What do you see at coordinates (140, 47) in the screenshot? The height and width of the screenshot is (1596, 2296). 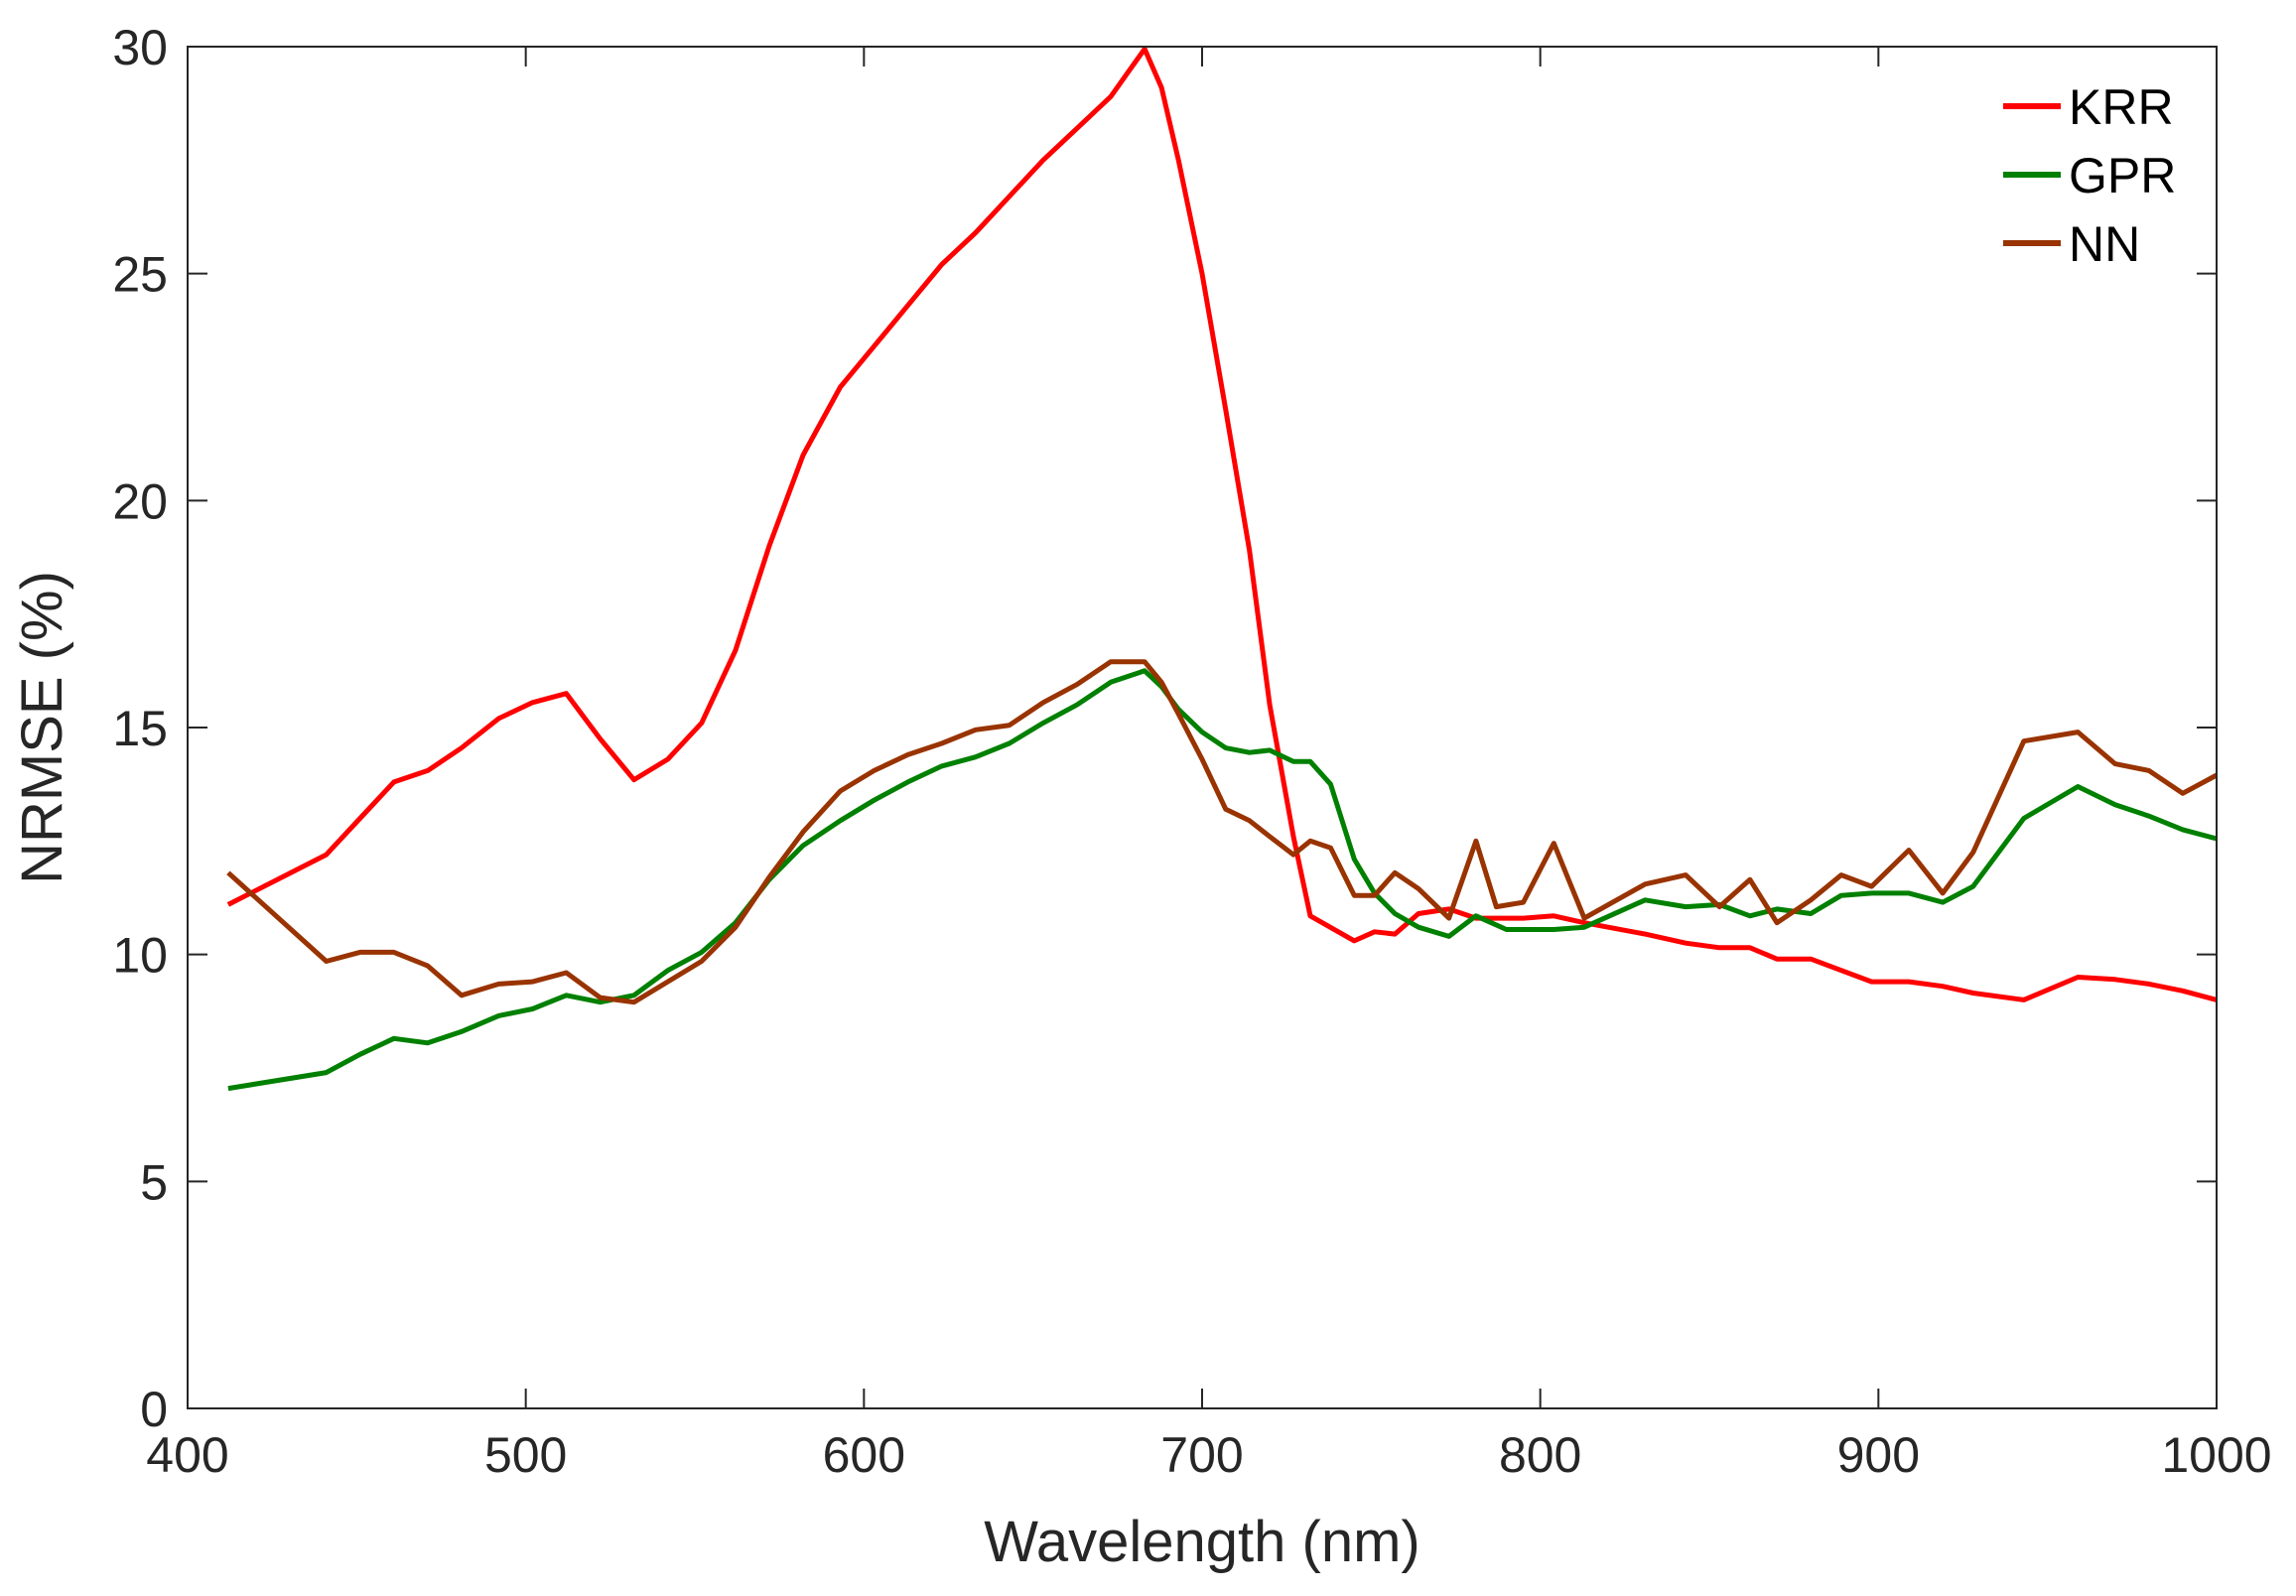 I see `y-tick-label: 30` at bounding box center [140, 47].